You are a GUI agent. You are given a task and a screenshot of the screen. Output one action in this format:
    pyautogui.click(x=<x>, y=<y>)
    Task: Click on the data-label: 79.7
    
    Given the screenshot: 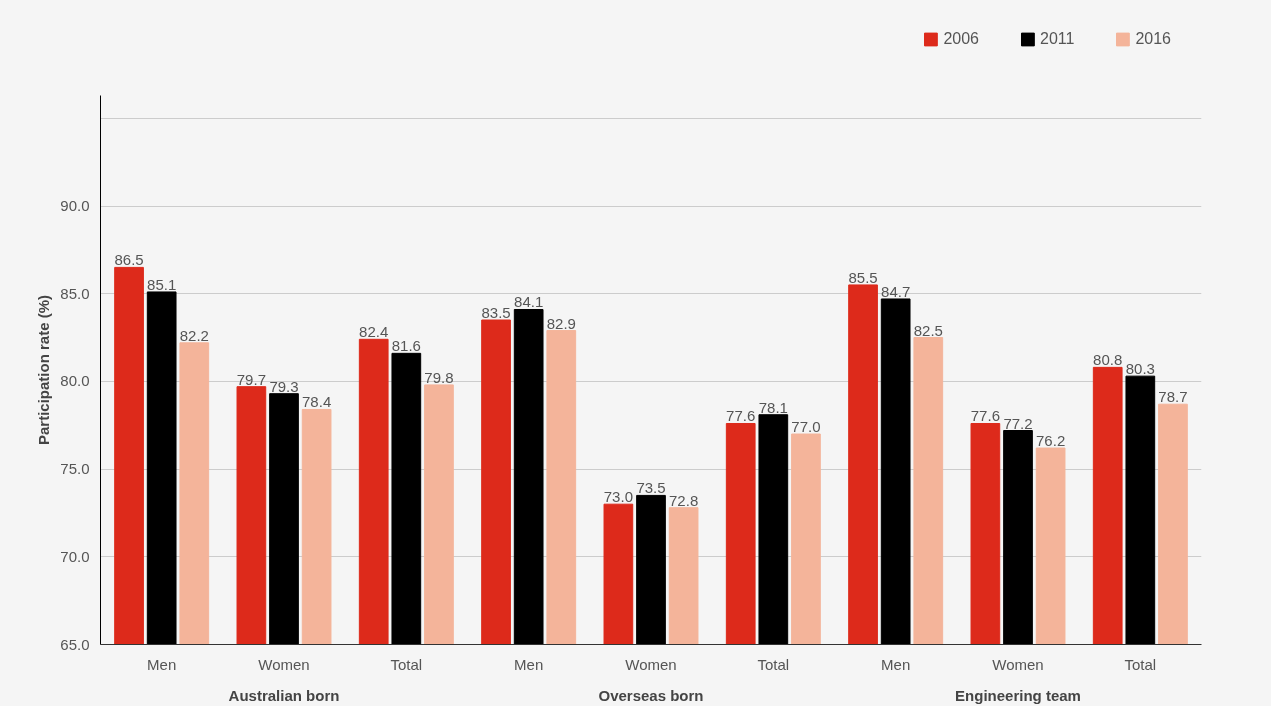 What is the action you would take?
    pyautogui.click(x=251, y=379)
    